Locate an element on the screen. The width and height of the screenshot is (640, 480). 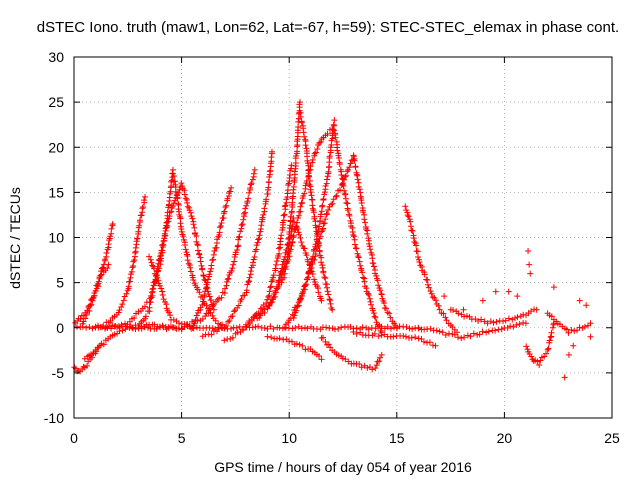
x-axis-label: GPS time / hours of day 054 of year 2016 is located at coordinates (343, 467).